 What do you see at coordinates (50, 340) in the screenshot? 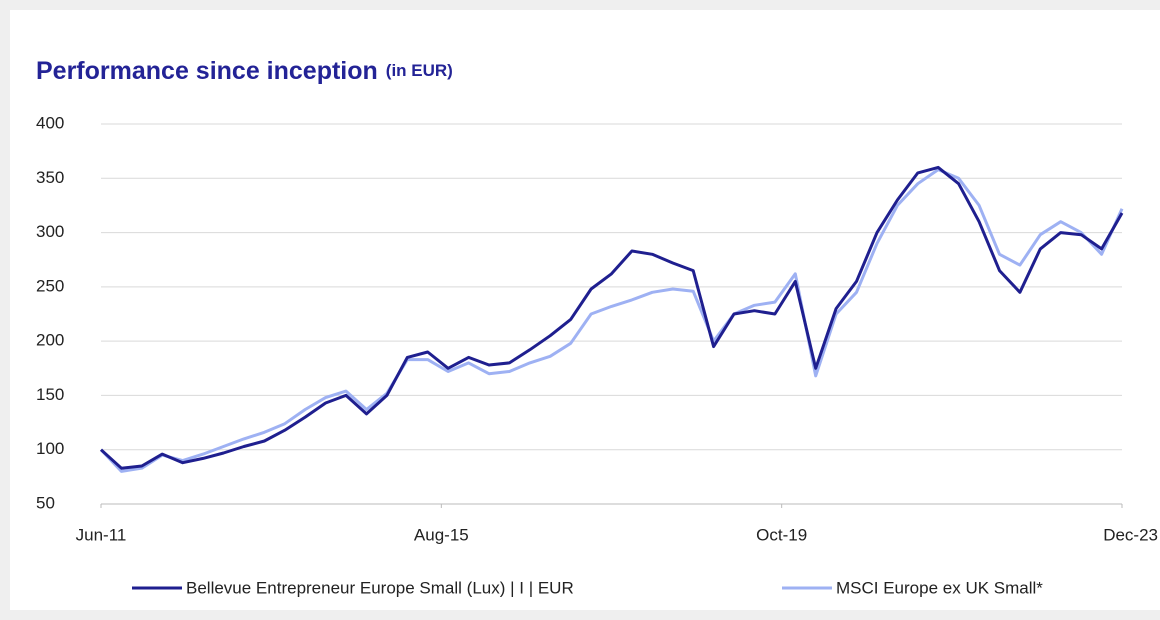
I see `y-tick-label: 200` at bounding box center [50, 340].